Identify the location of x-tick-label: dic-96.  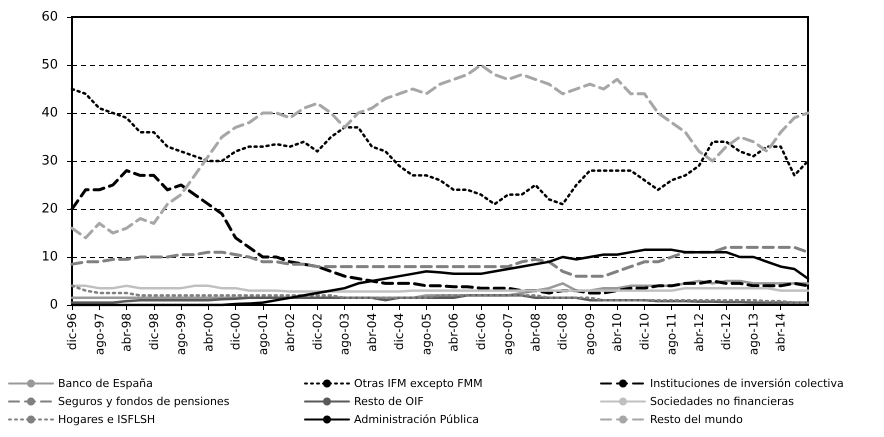
(72, 331).